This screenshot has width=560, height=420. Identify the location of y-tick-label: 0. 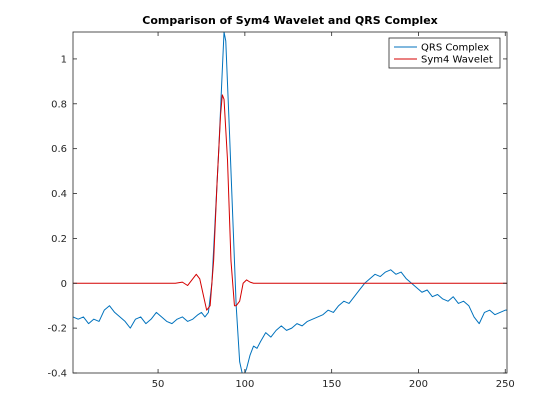
(64, 284).